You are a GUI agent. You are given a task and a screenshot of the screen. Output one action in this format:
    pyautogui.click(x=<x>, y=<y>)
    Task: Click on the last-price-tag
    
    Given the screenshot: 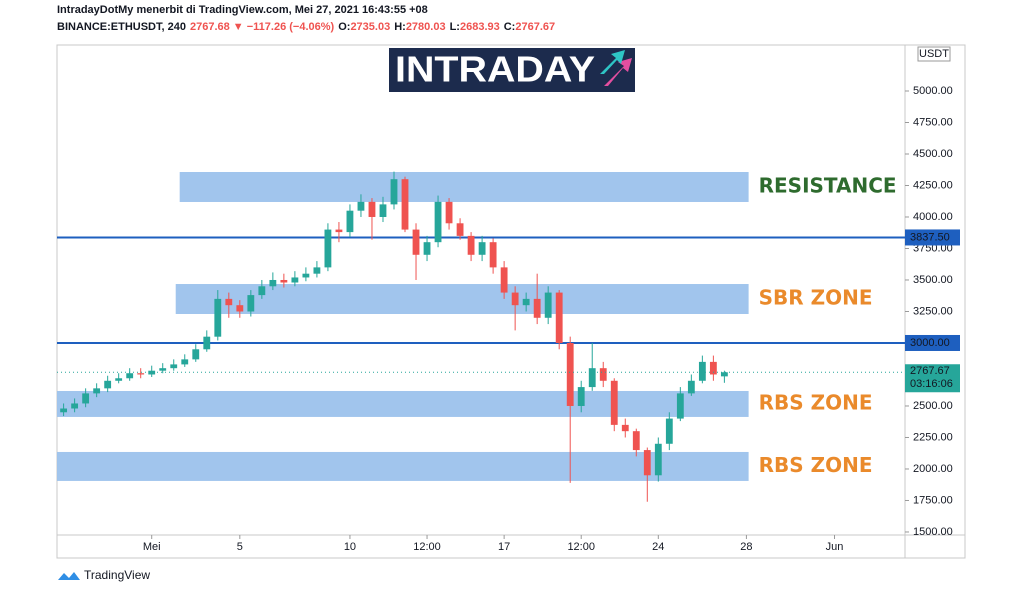 What is the action you would take?
    pyautogui.click(x=932, y=378)
    